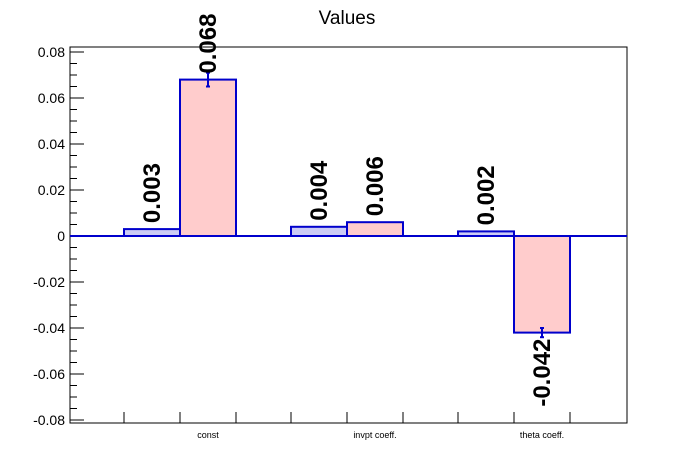 The width and height of the screenshot is (696, 472). I want to click on y-tick-label: -0.04, so click(49, 328).